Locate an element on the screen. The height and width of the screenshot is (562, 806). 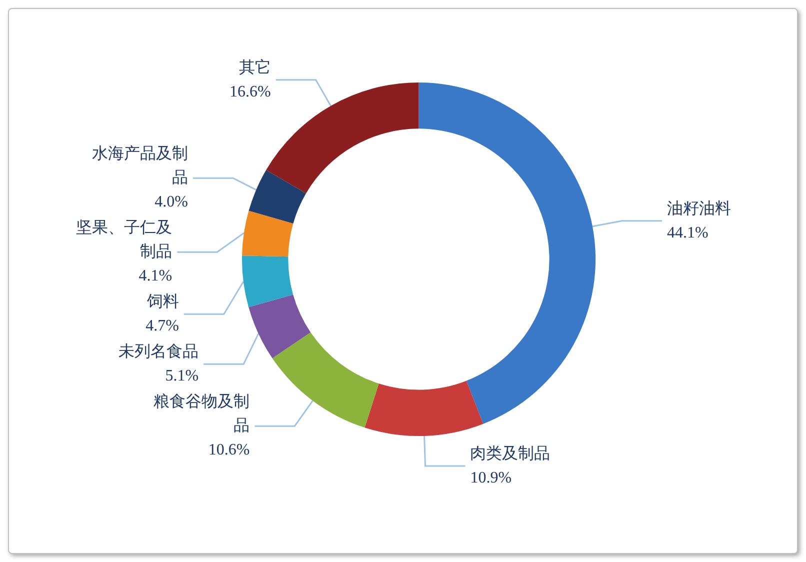
slice-label: 其它 is located at coordinates (254, 67).